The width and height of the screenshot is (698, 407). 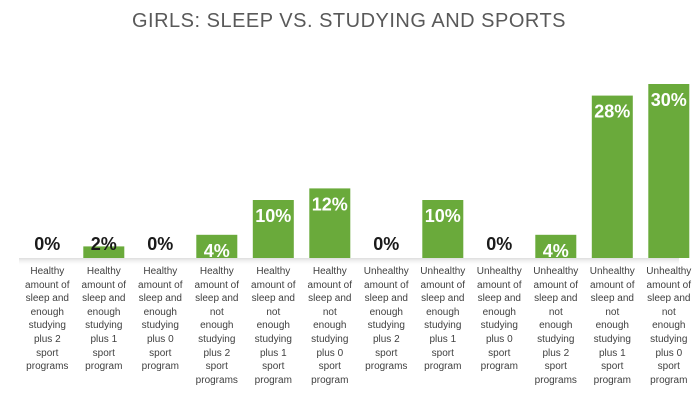 What do you see at coordinates (104, 244) in the screenshot?
I see `data-label-2: 2%` at bounding box center [104, 244].